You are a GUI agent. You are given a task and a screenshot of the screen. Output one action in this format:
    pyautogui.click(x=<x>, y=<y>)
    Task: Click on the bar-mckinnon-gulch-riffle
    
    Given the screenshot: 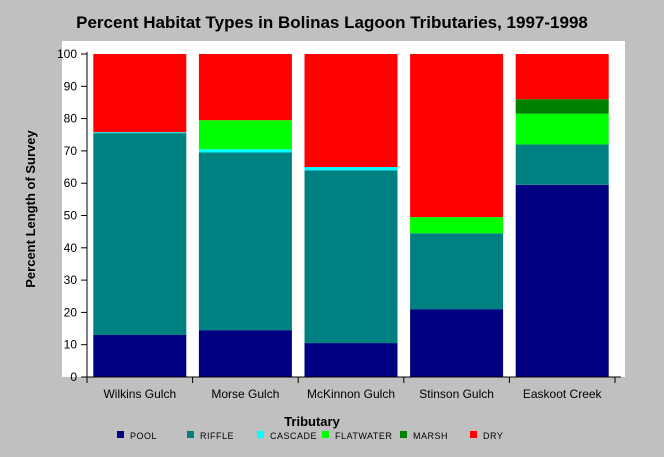 What is the action you would take?
    pyautogui.click(x=351, y=257)
    